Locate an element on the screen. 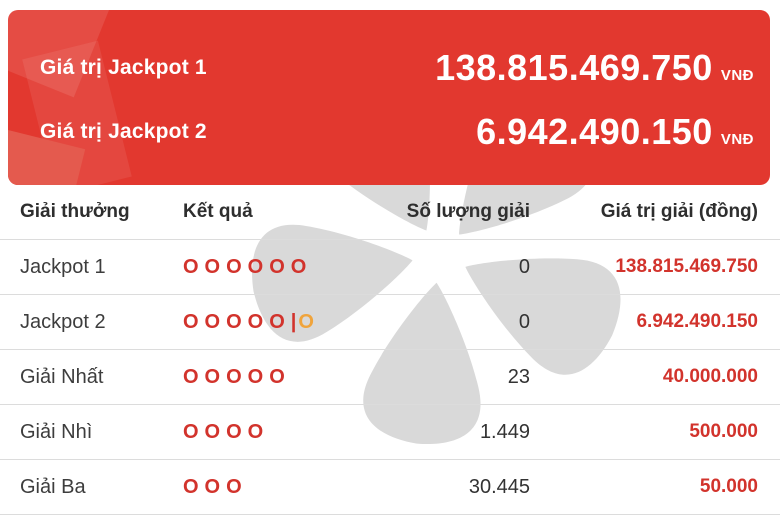  result-main-numbers: OOOOOO is located at coordinates (248, 266).